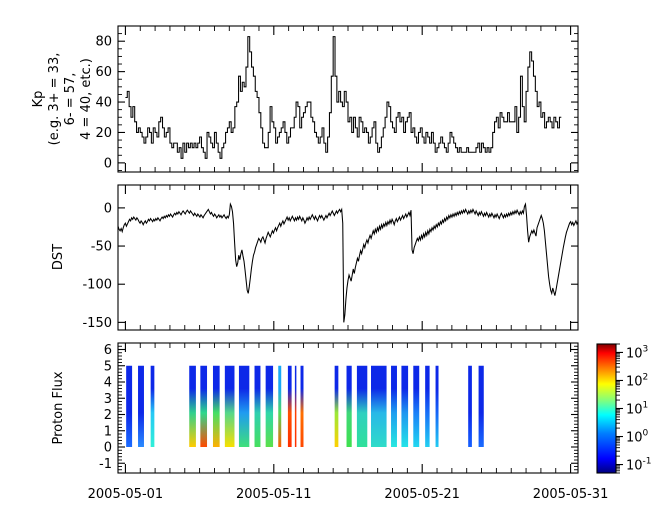 The width and height of the screenshot is (665, 523). Describe the element at coordinates (348, 494) in the screenshot. I see `x-axis-tick-labels: 2005-05-01 2005-05-11 2005-05-21 2005-05-31` at that location.